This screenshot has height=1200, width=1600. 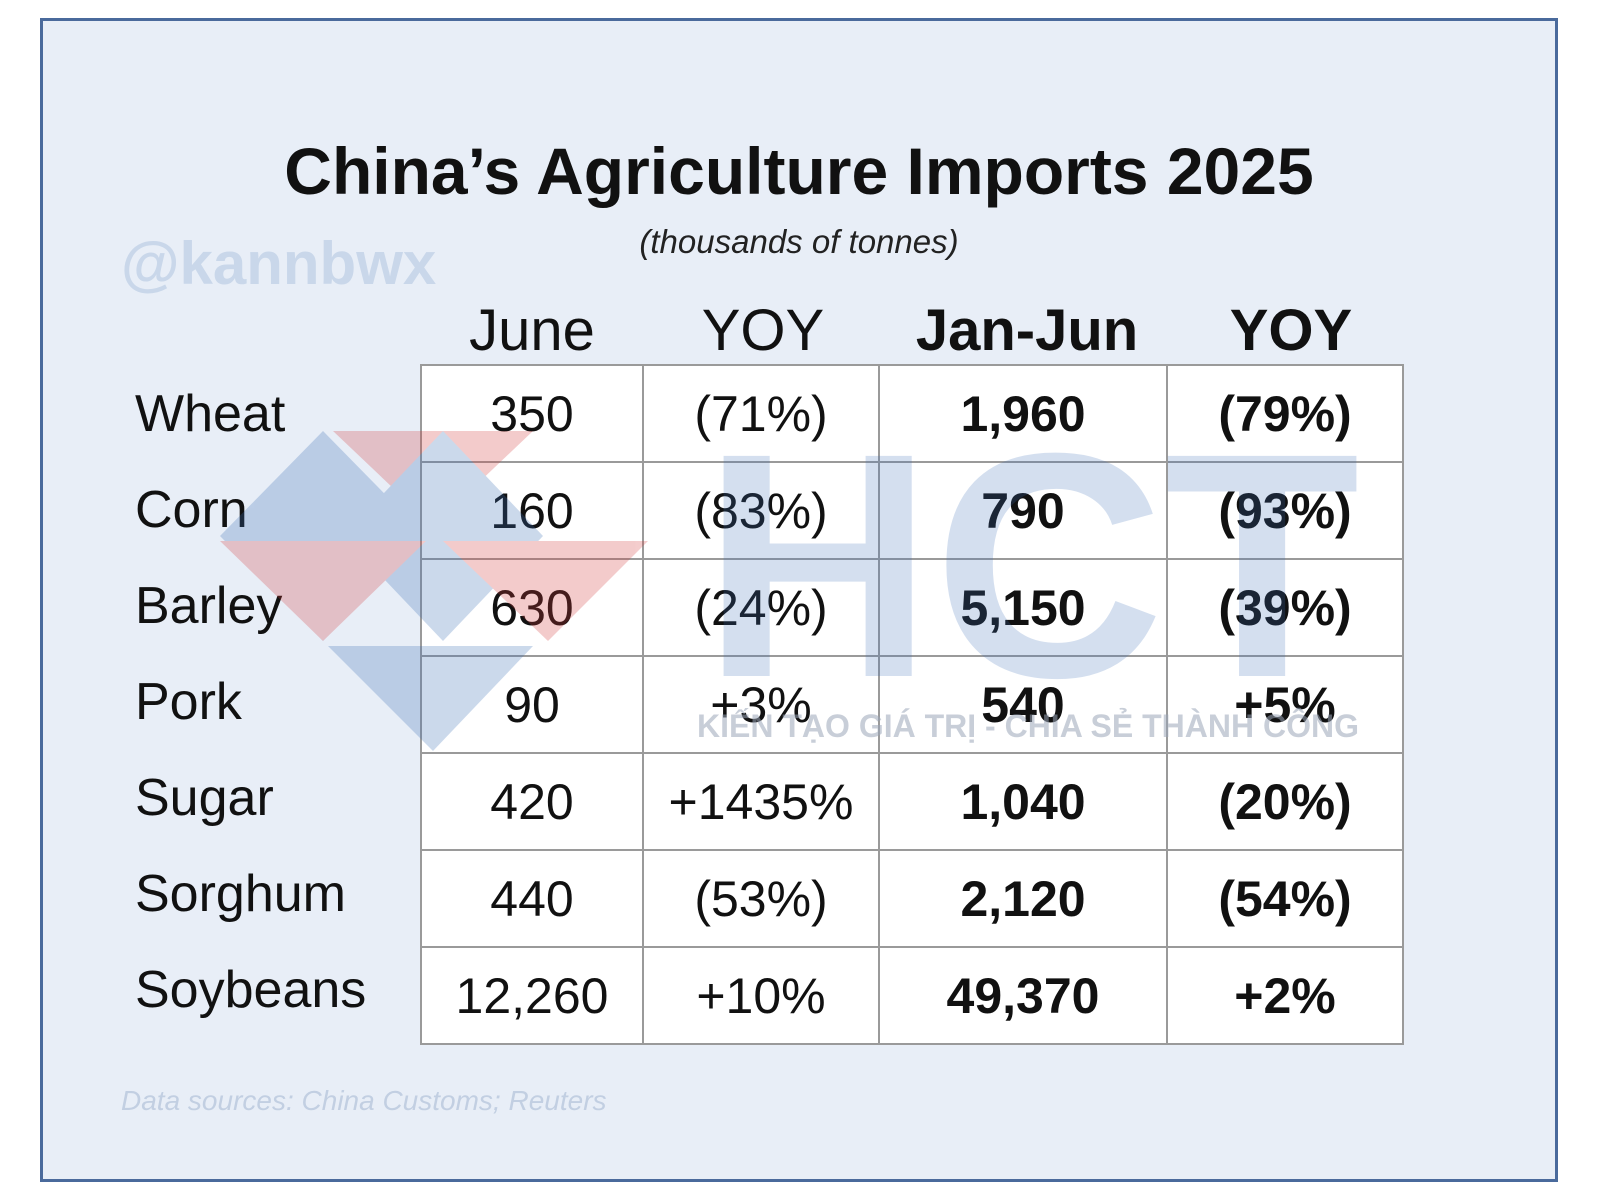 I want to click on june-value: 12,260, so click(x=532, y=995).